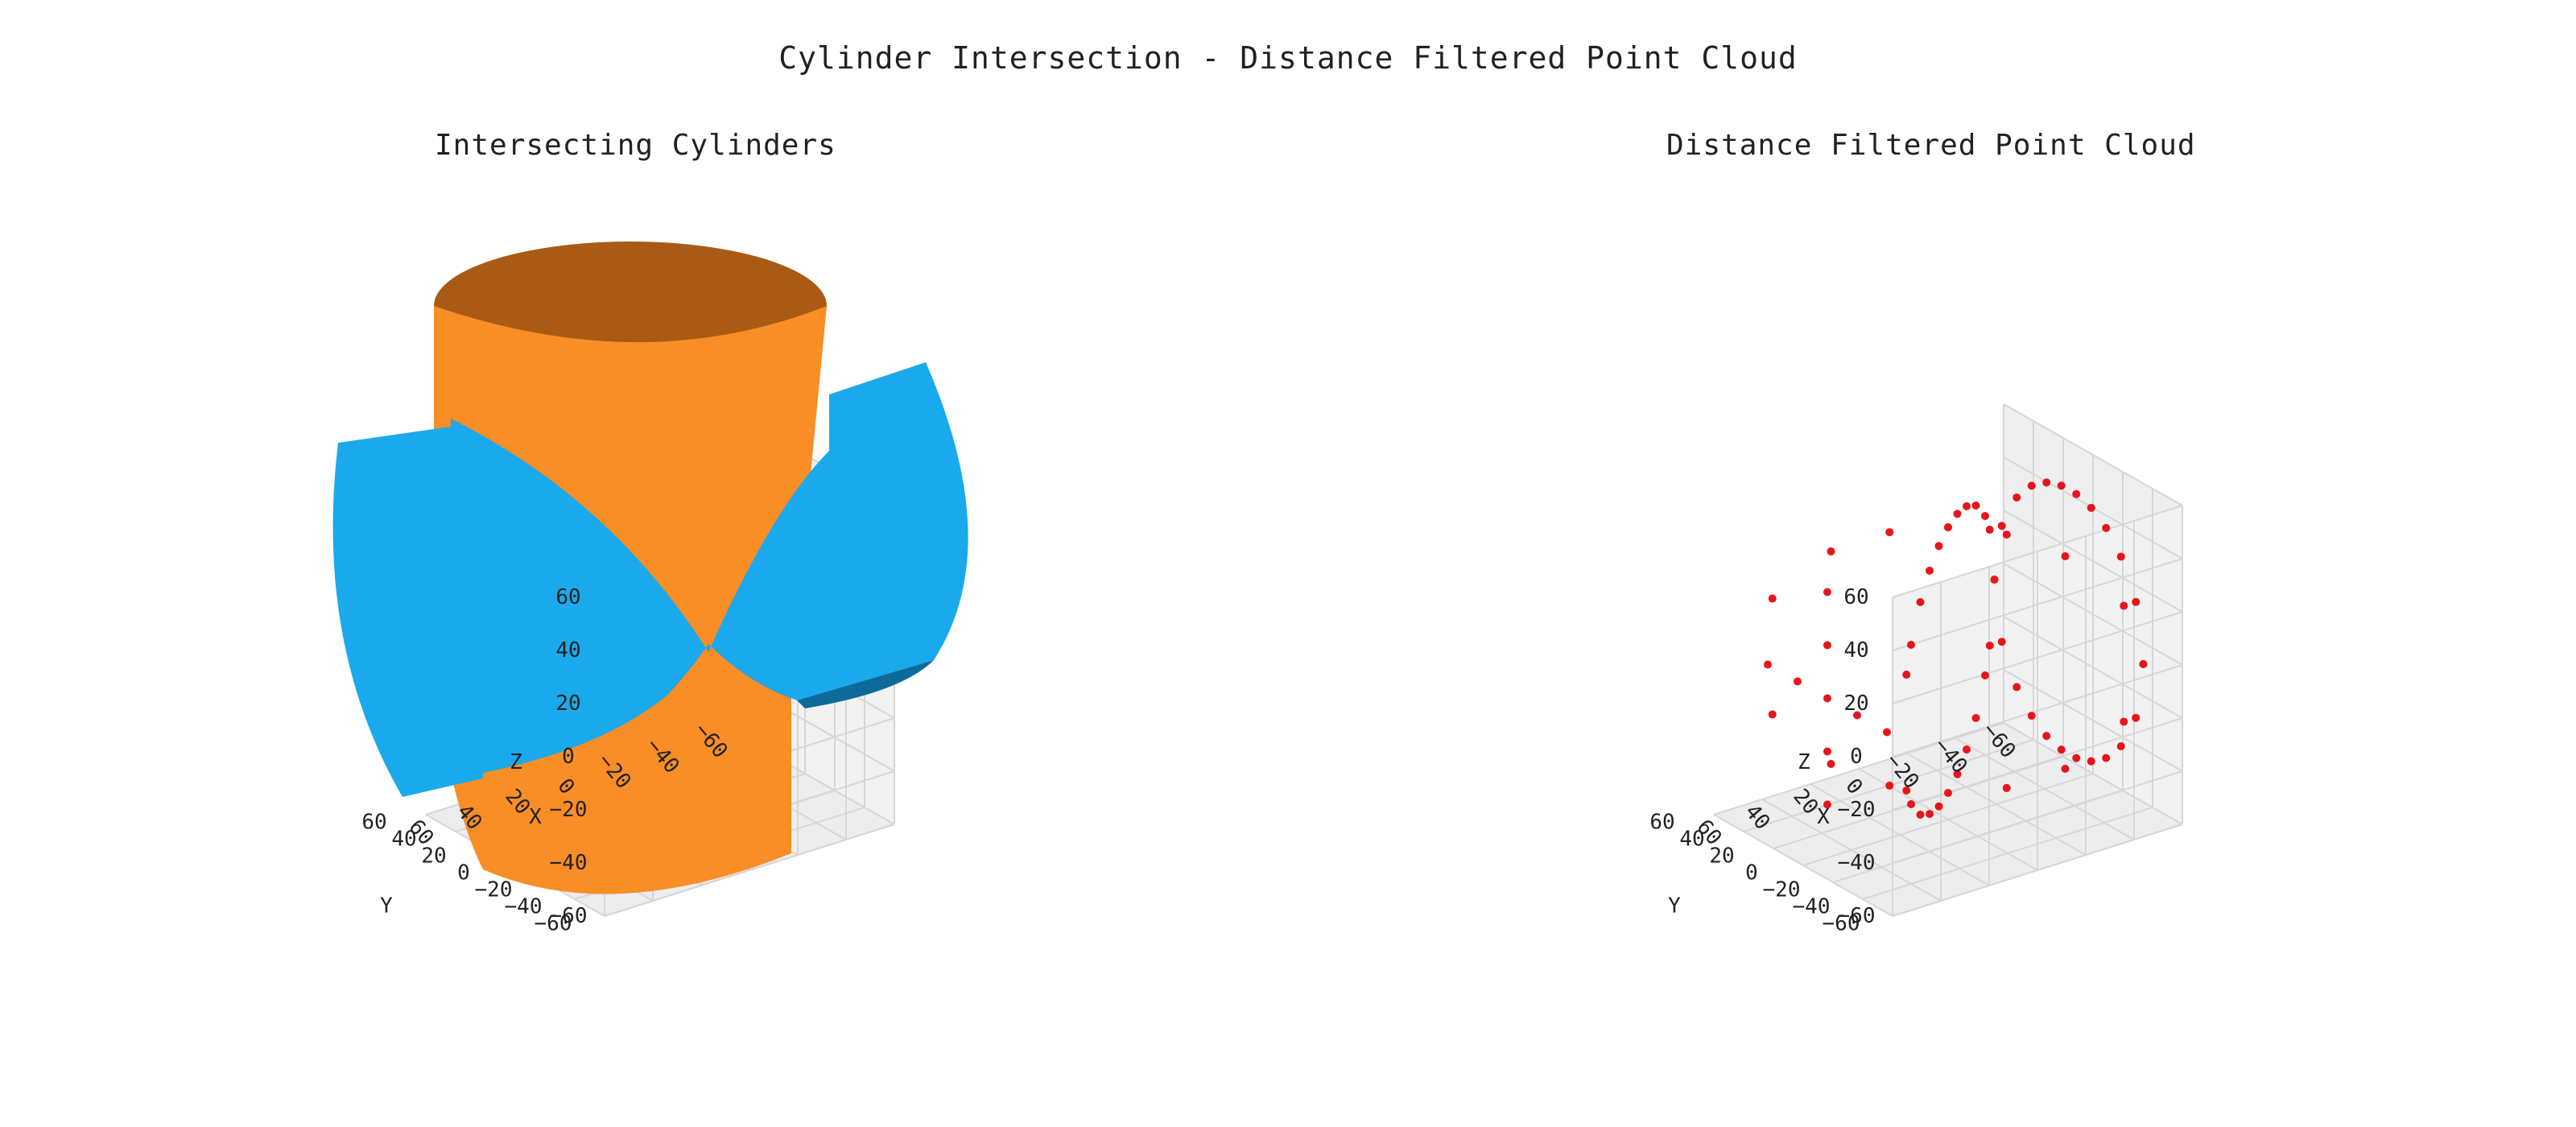 This screenshot has height=1127, width=2576. Describe the element at coordinates (1751, 873) in the screenshot. I see `right-y-tick-label: 0` at that location.